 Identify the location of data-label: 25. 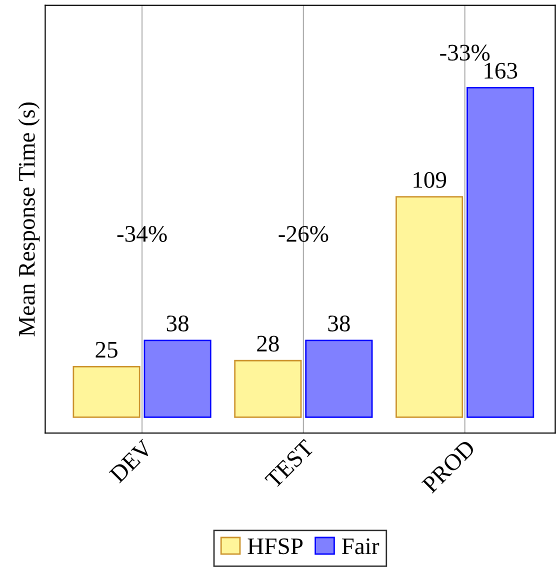
(107, 350).